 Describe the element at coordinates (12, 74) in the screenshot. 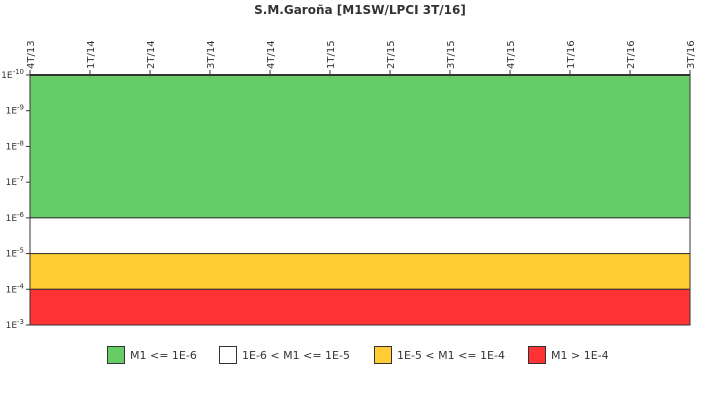

I see `y-tick-label-0: 1E-10` at that location.